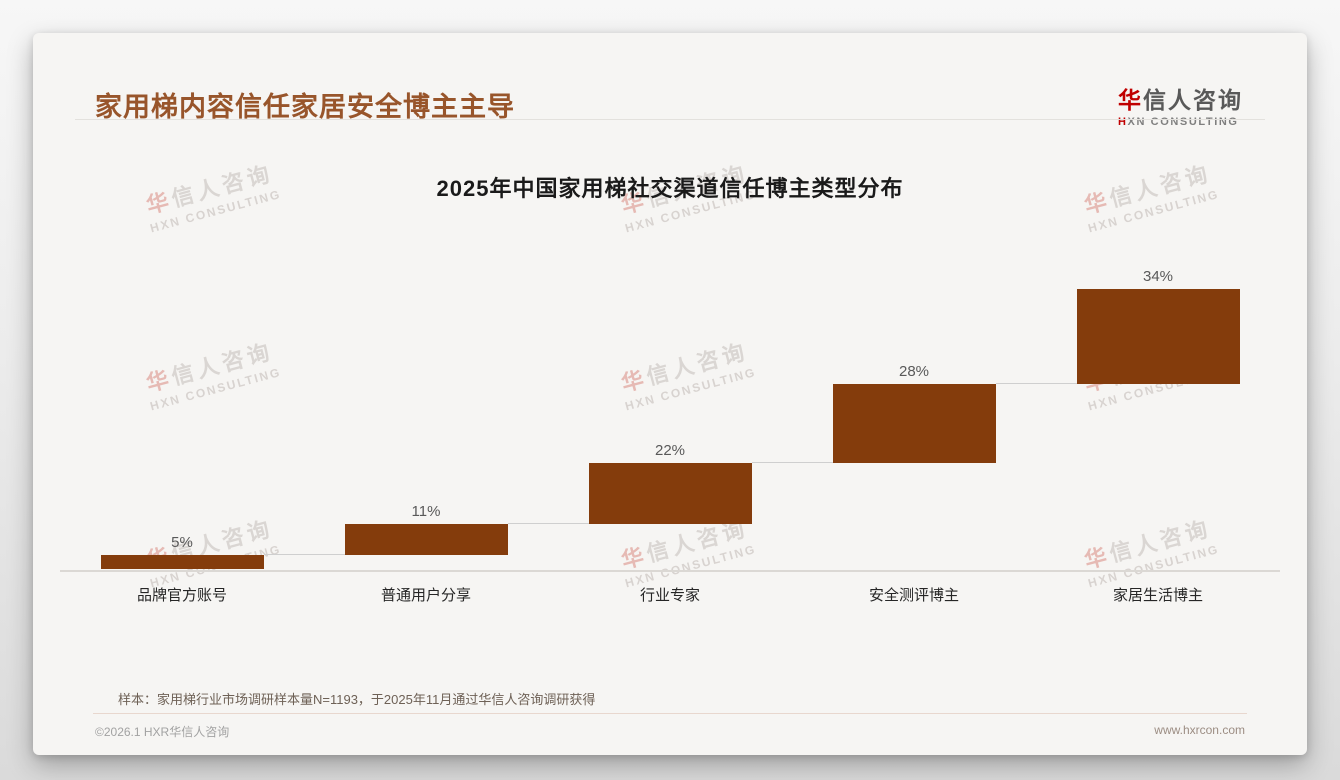  I want to click on page-title: 家用梯内容信任家居安全博主主导, so click(305, 107).